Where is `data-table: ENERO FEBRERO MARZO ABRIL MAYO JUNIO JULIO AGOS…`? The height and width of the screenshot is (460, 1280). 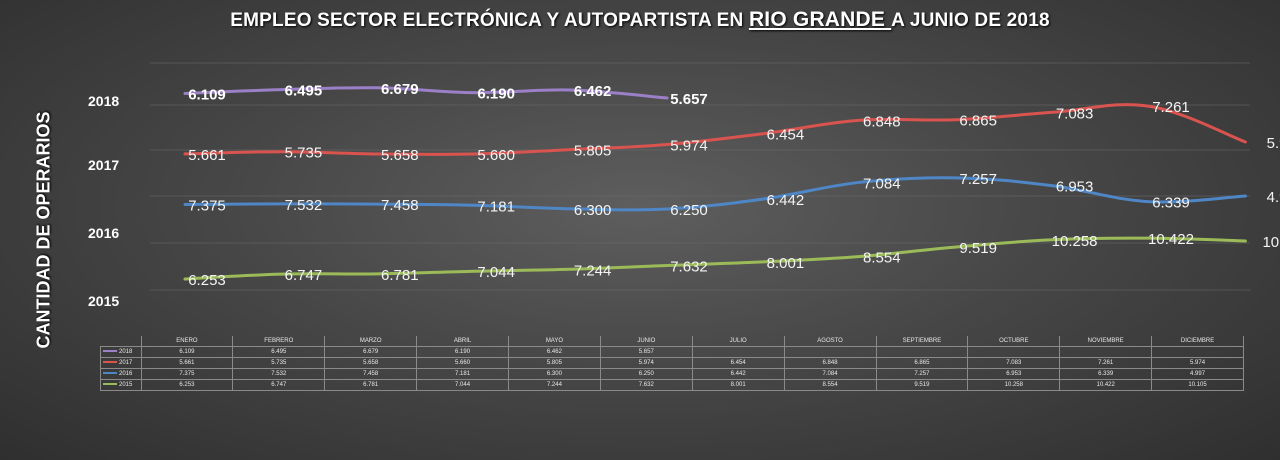 data-table: ENERO FEBRERO MARZO ABRIL MAYO JUNIO JULIO AGOS… is located at coordinates (672, 363).